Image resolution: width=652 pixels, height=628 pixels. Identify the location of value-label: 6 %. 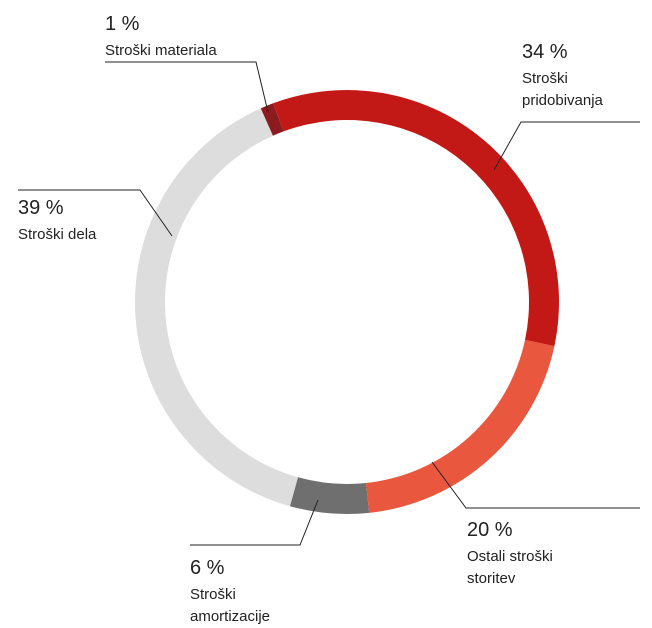
(207, 568).